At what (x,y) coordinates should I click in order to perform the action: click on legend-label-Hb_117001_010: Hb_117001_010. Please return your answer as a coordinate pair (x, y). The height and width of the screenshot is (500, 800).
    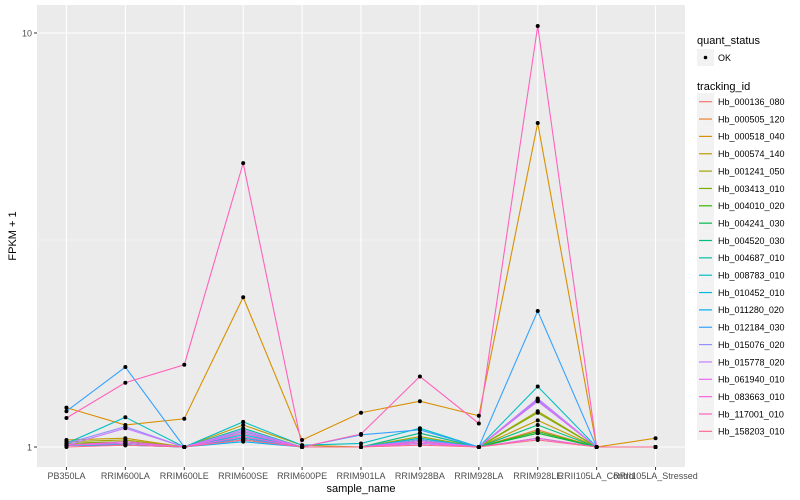
    Looking at the image, I should click on (751, 414).